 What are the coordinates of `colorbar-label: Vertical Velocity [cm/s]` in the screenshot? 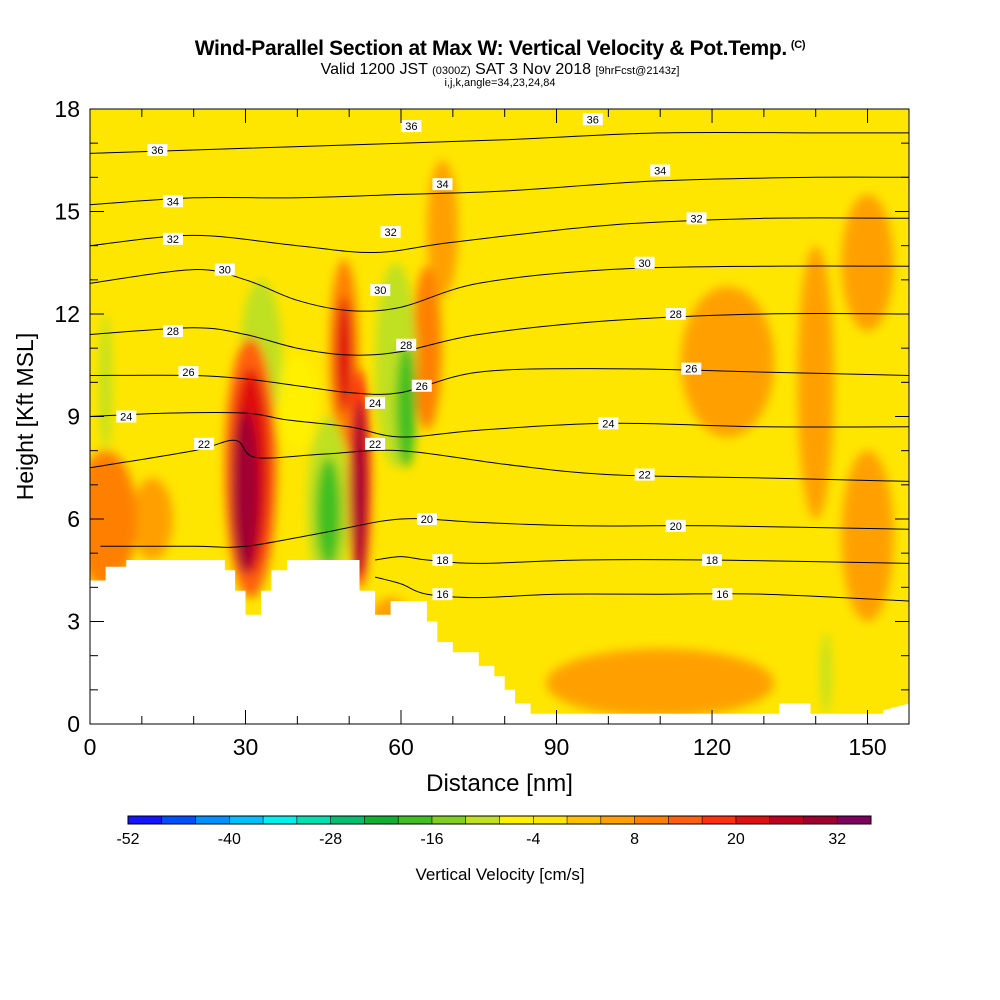 It's located at (499, 874).